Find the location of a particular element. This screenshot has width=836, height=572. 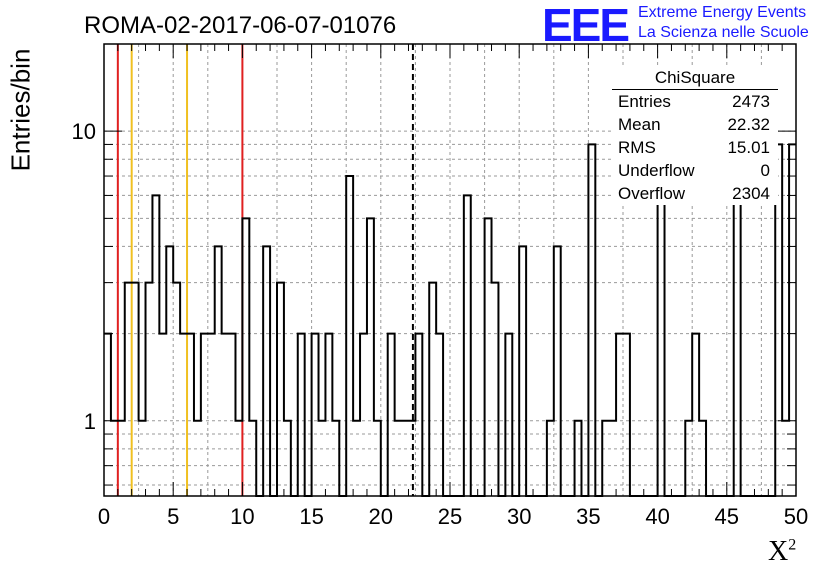

stats-row-underflow: Underflow 0 is located at coordinates (695, 170).